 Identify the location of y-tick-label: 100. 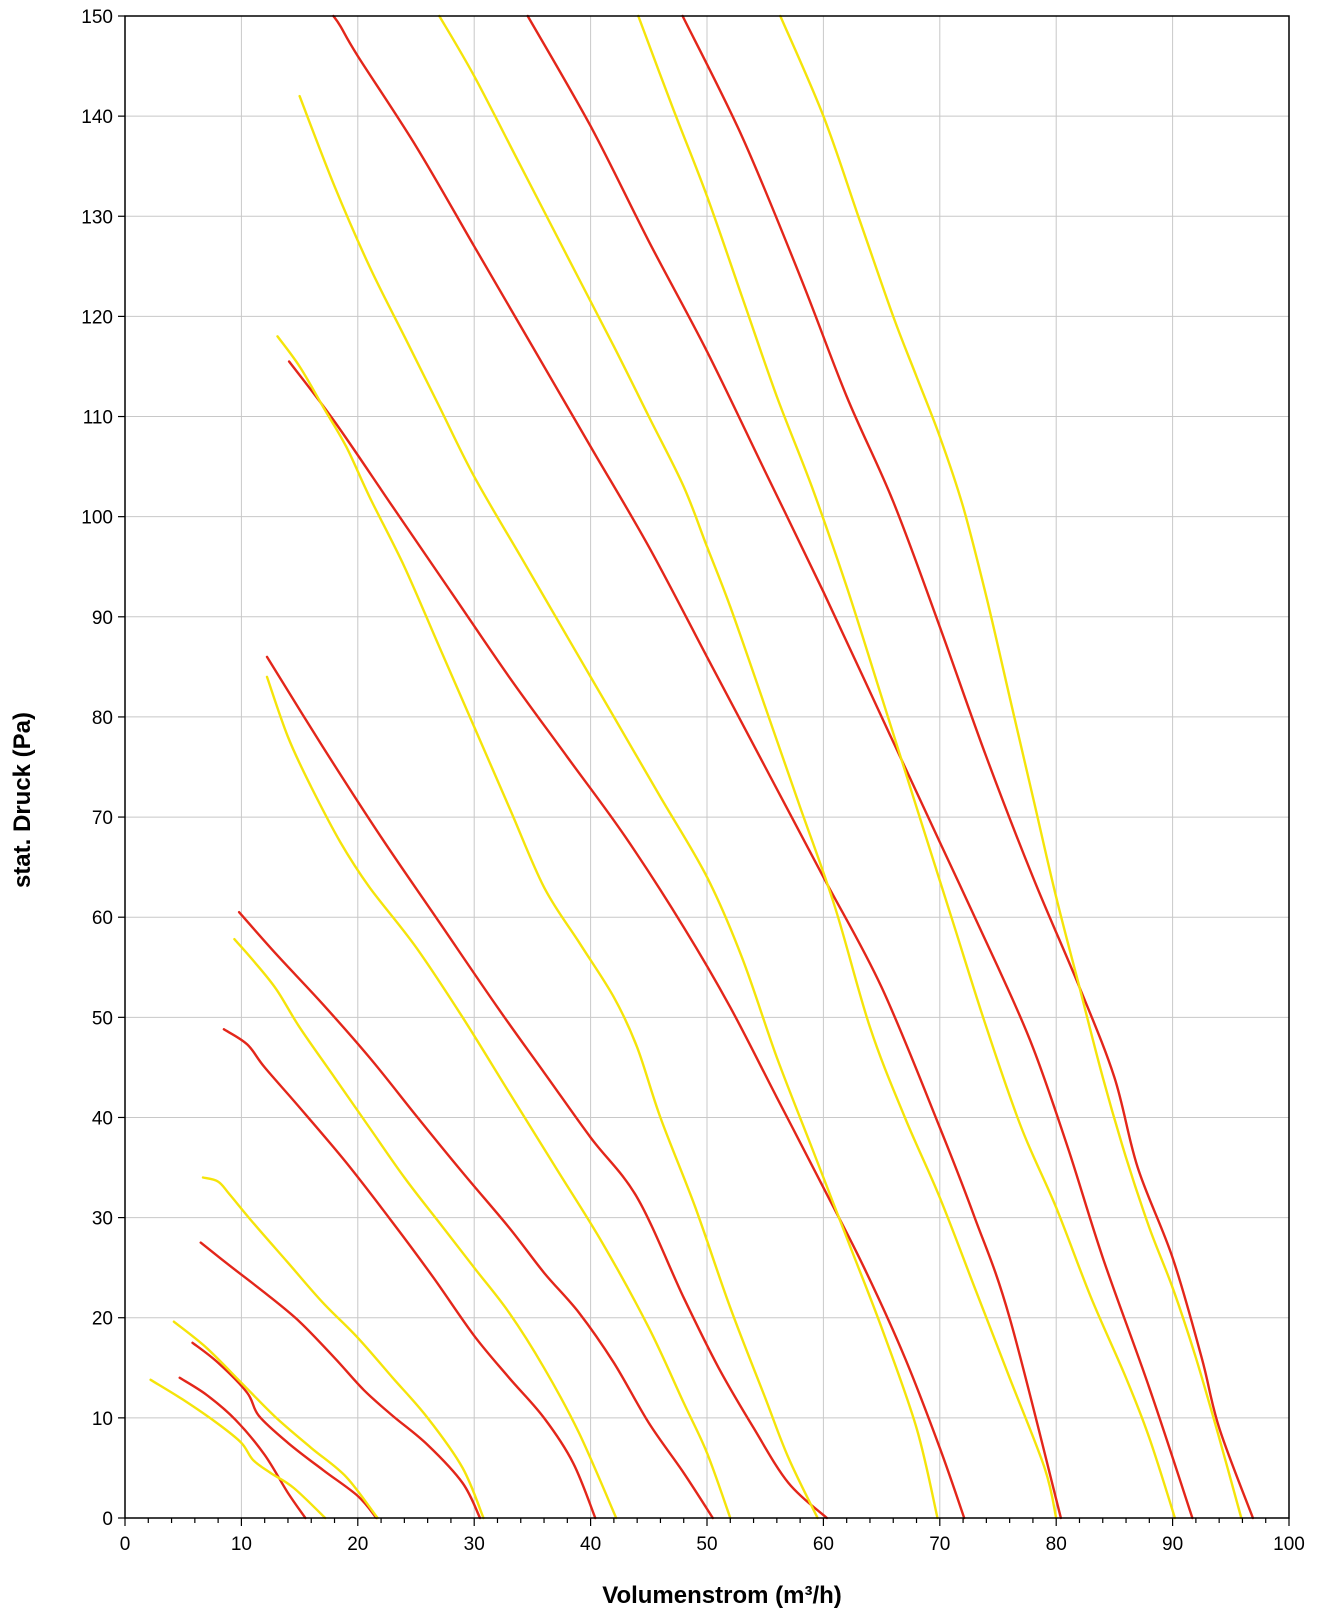
(97, 518).